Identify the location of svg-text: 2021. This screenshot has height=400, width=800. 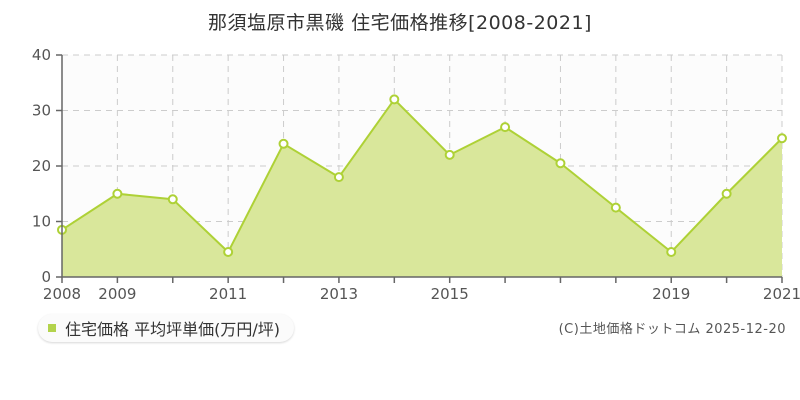
(781, 294).